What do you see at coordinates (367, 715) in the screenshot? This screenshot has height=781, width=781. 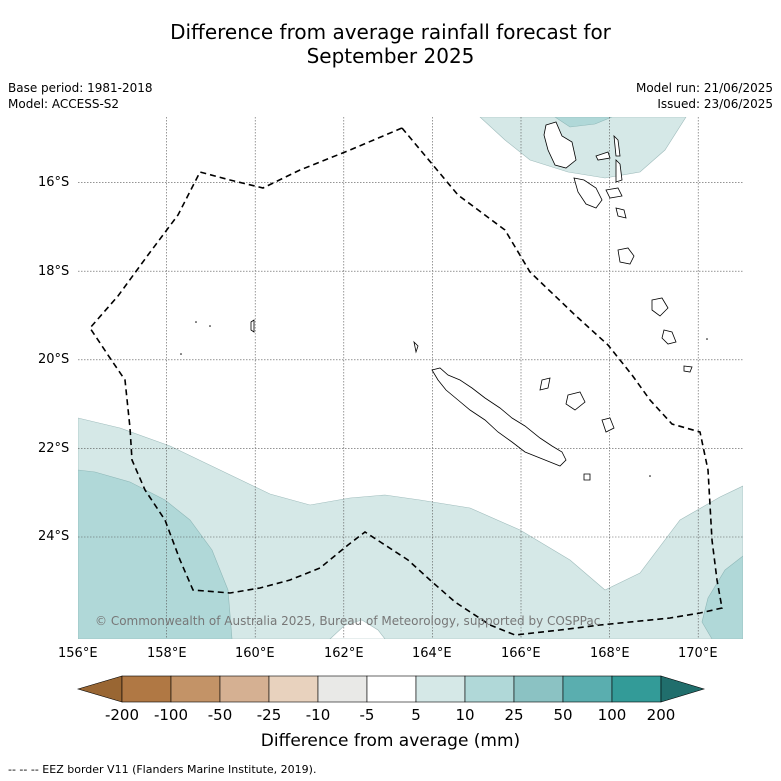 I see `colorbar-tick-label: -5` at bounding box center [367, 715].